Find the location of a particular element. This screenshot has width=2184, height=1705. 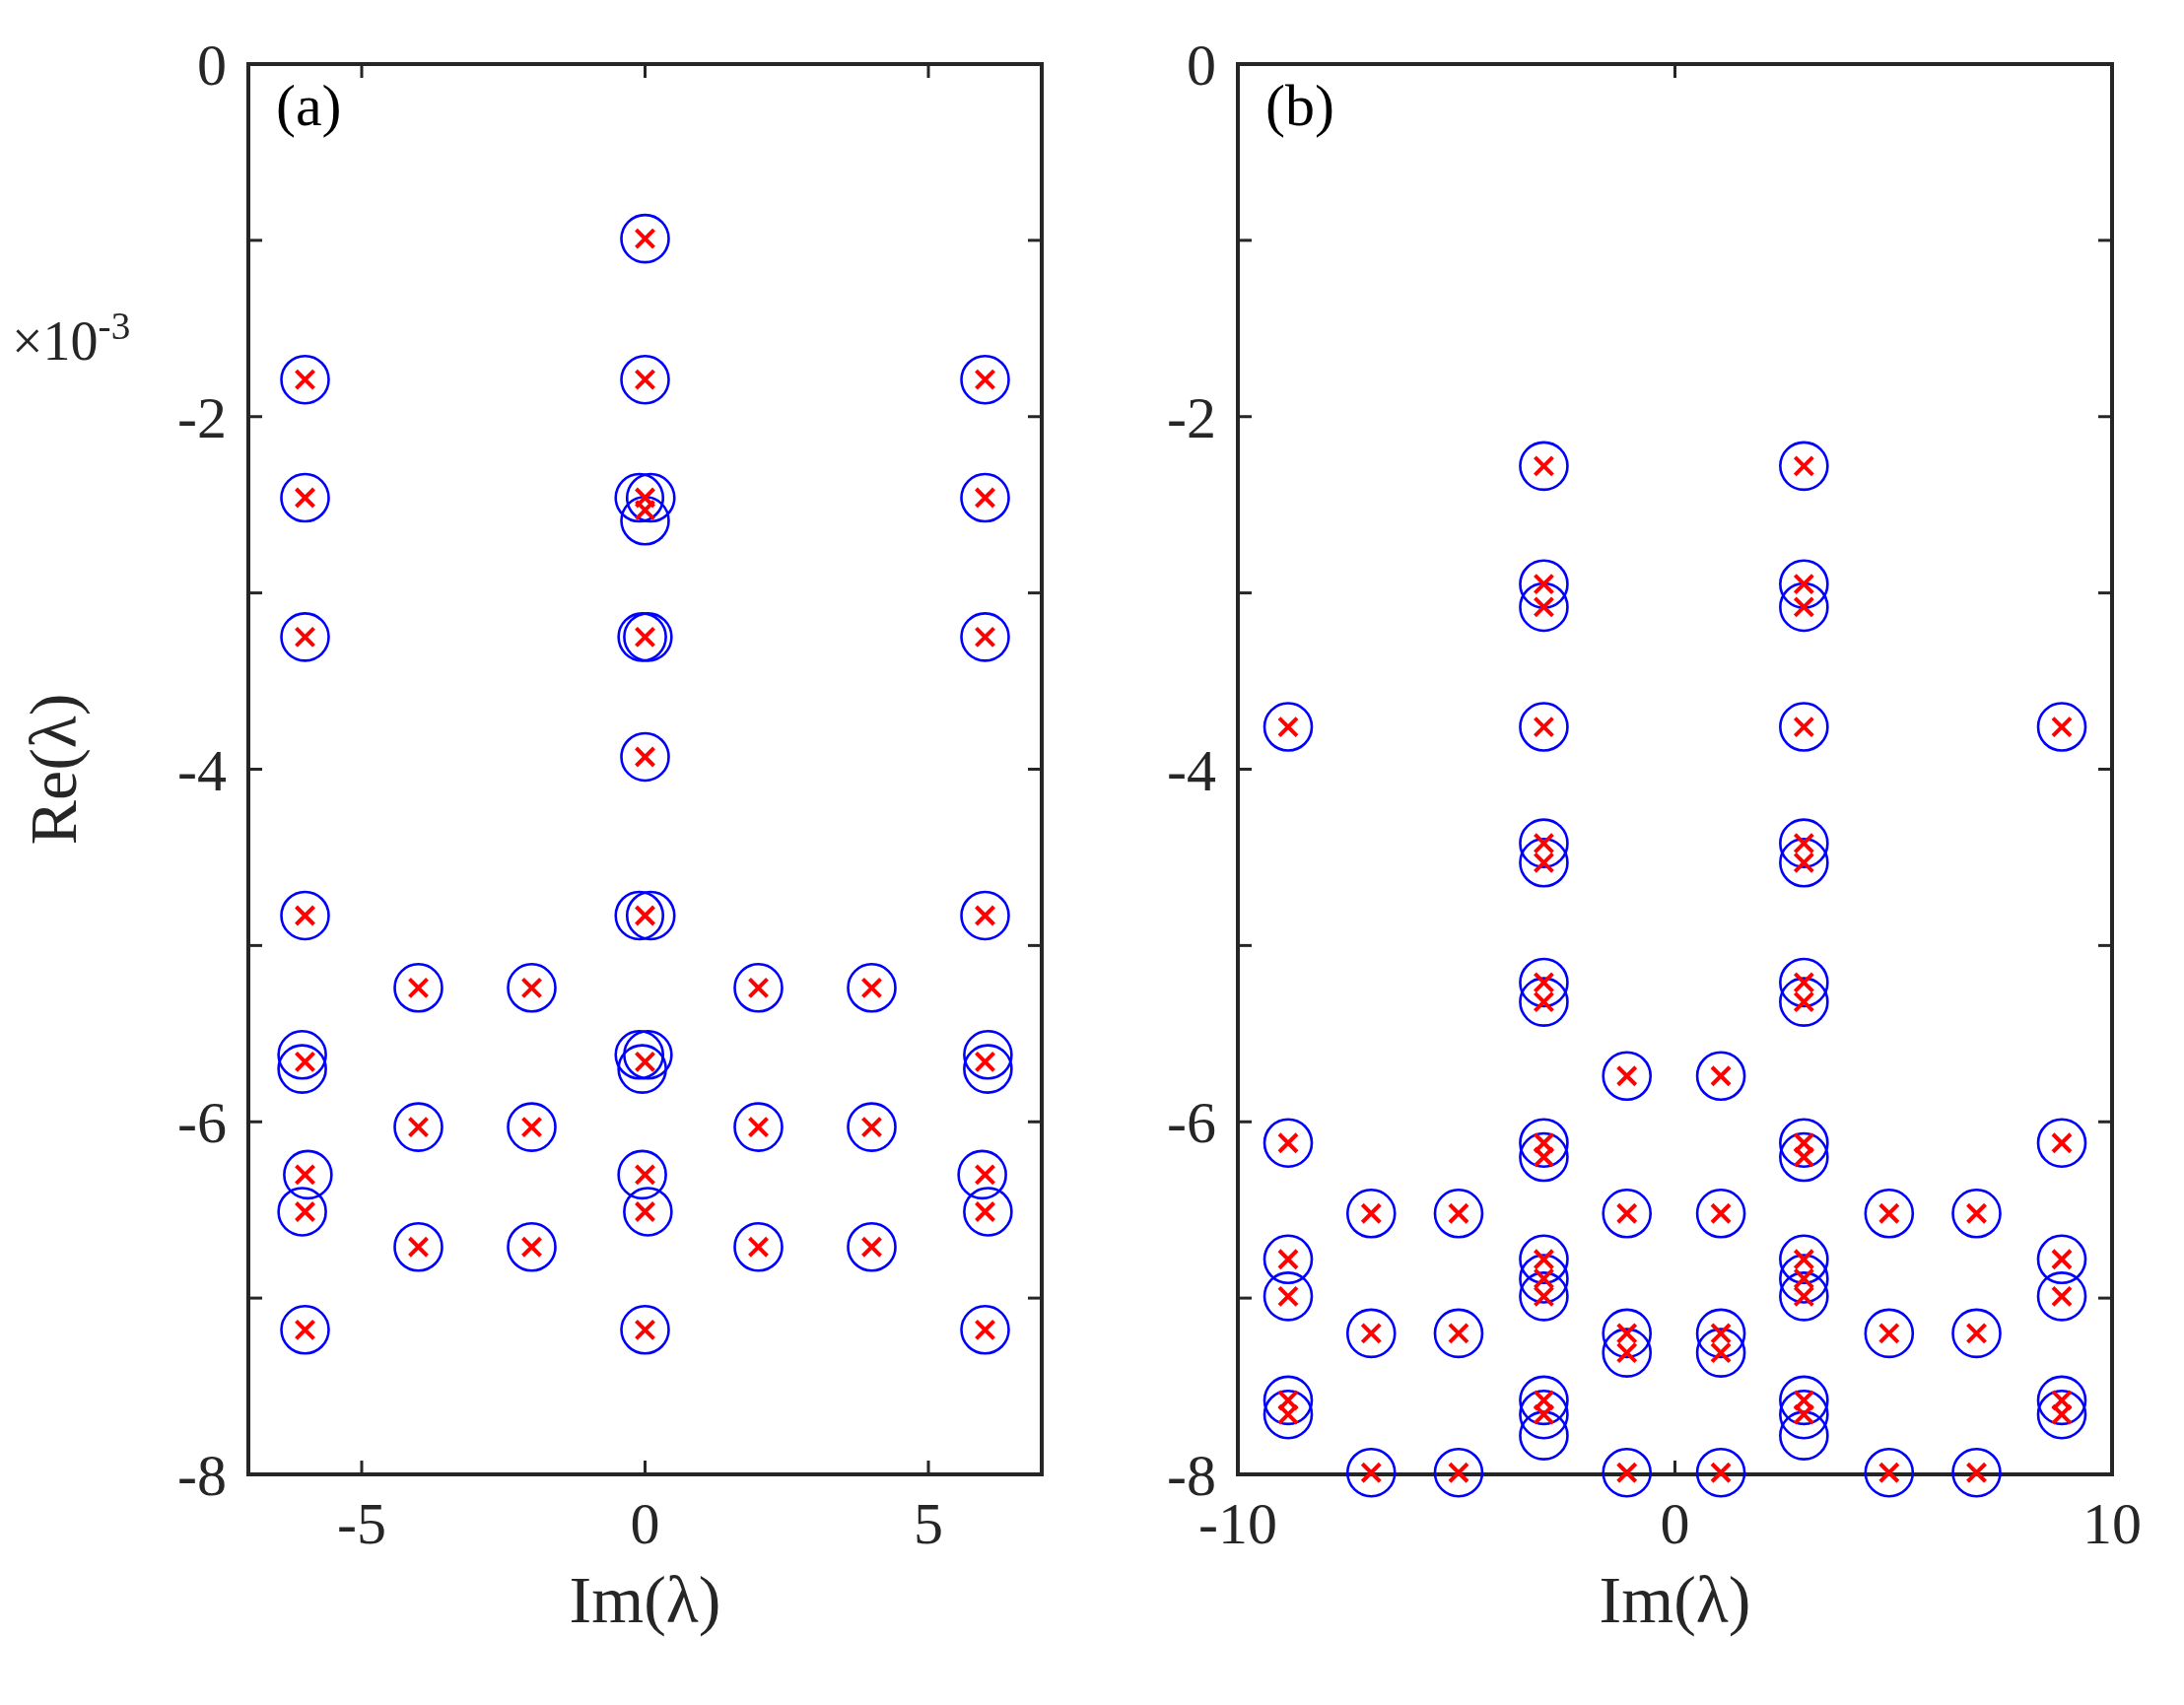

y-axis-title: Re(λ) is located at coordinates (53, 769).